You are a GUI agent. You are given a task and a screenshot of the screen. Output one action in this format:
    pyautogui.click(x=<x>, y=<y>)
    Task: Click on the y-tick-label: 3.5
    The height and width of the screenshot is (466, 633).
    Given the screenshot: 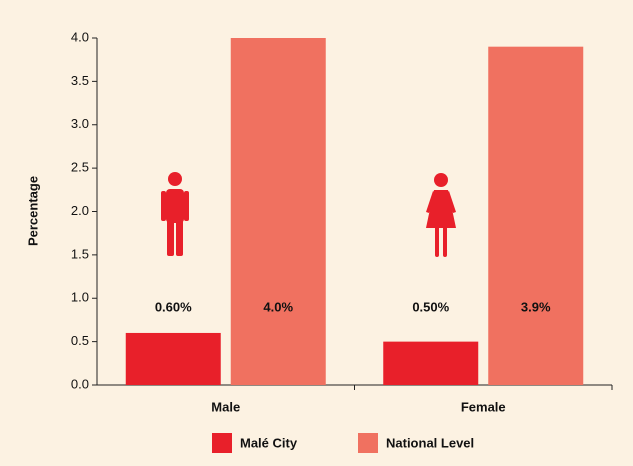 What is the action you would take?
    pyautogui.click(x=80, y=80)
    